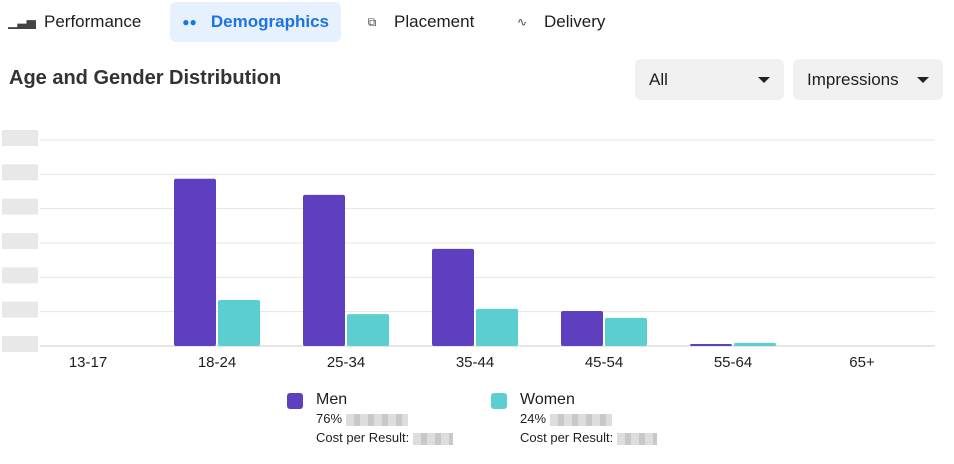 This screenshot has height=464, width=954. I want to click on placement-icon: ⧉, so click(372, 21).